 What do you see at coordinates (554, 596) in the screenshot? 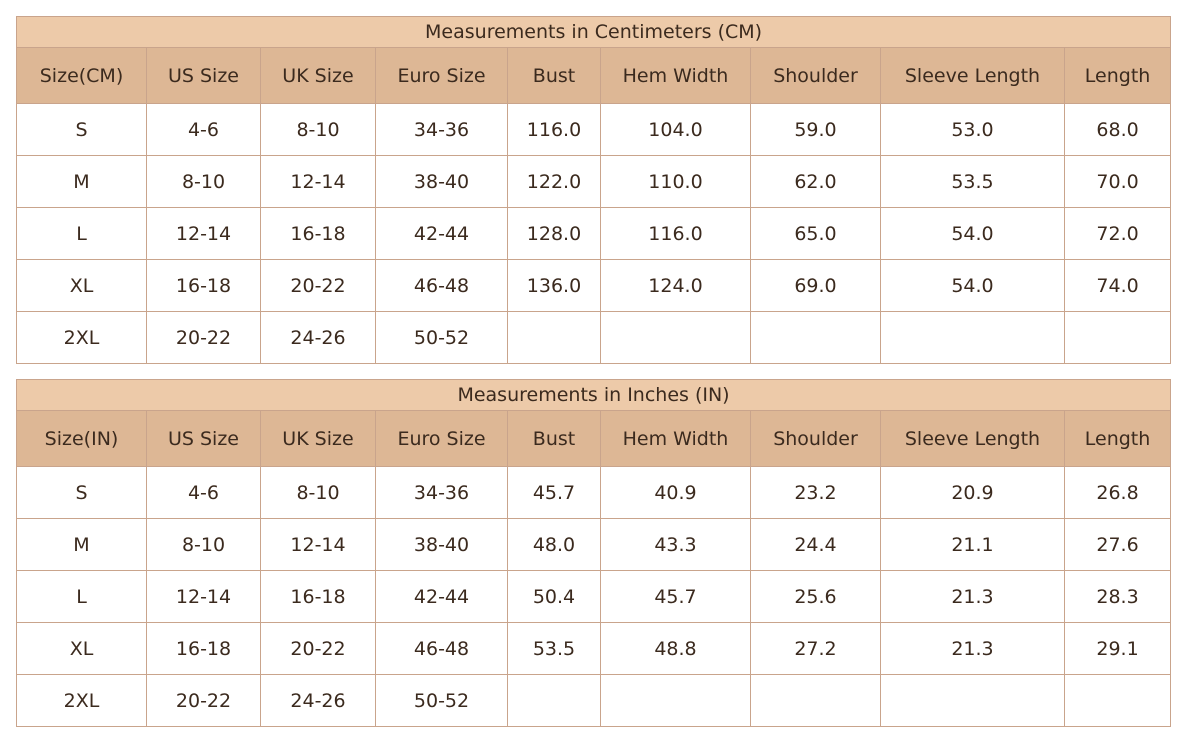
I see `data-cell: 50.4` at bounding box center [554, 596].